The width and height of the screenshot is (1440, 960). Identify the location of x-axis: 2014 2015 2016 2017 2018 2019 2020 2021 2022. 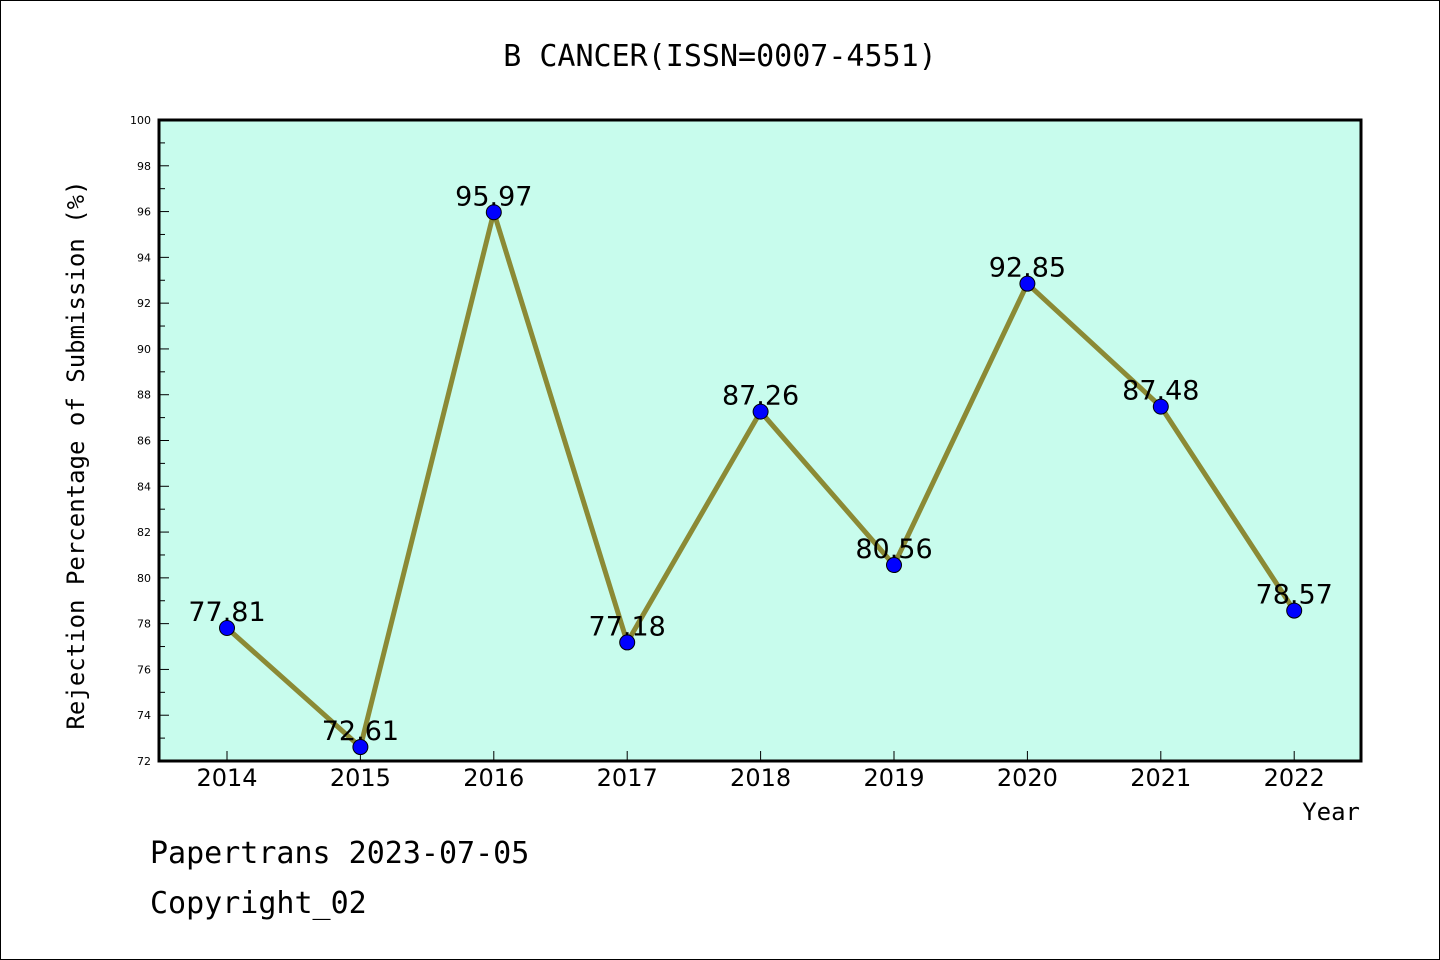
(760, 771).